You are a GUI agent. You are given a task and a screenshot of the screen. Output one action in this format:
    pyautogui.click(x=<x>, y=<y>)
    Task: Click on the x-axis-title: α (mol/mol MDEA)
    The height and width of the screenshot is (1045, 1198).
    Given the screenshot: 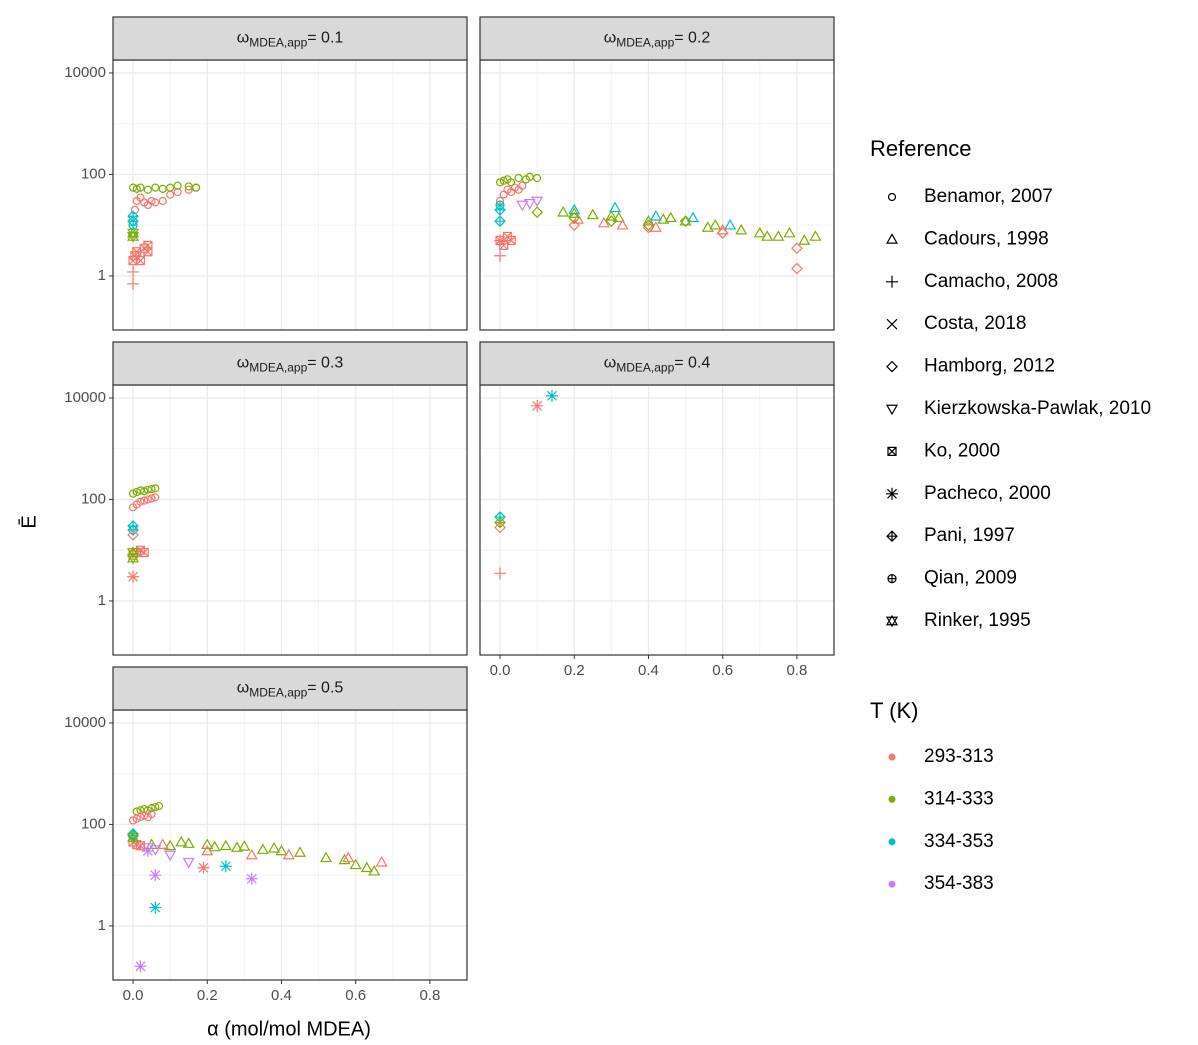 What is the action you would take?
    pyautogui.click(x=289, y=1029)
    